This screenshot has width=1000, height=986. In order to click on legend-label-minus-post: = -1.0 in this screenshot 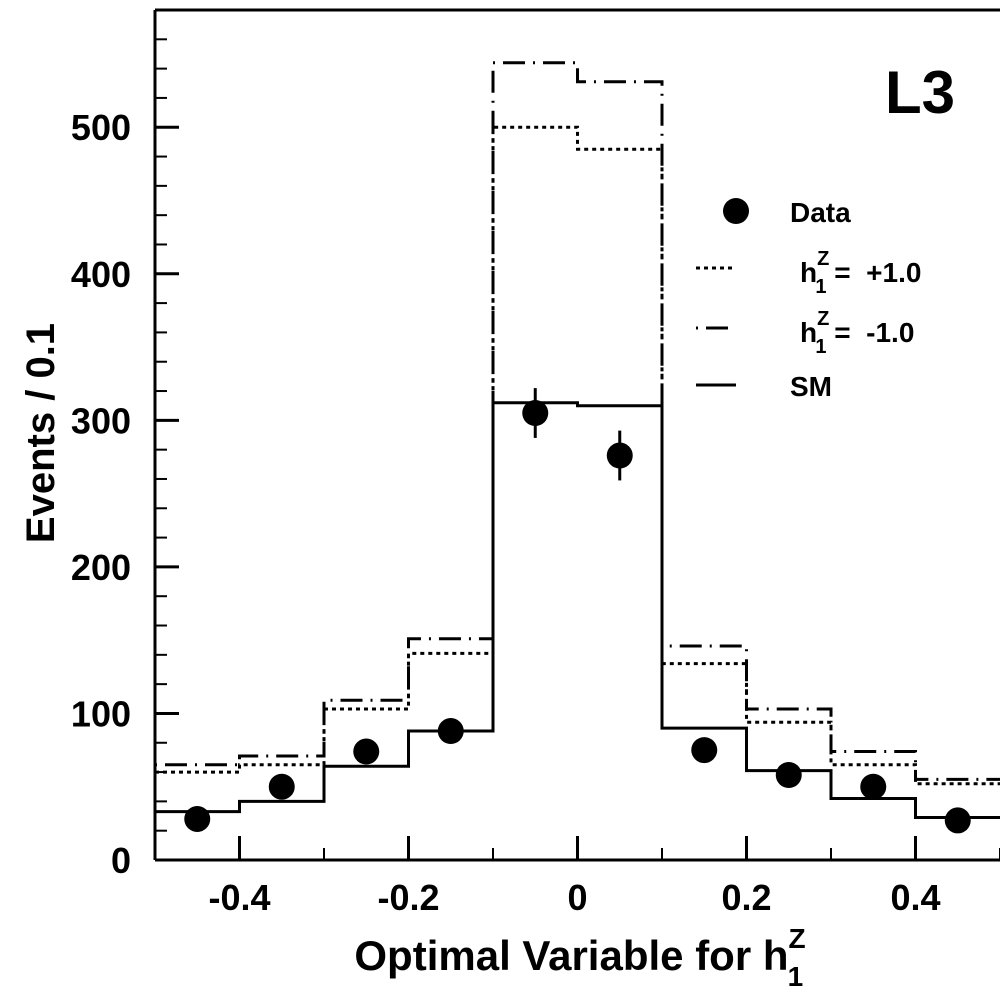, I will do `click(870, 332)`.